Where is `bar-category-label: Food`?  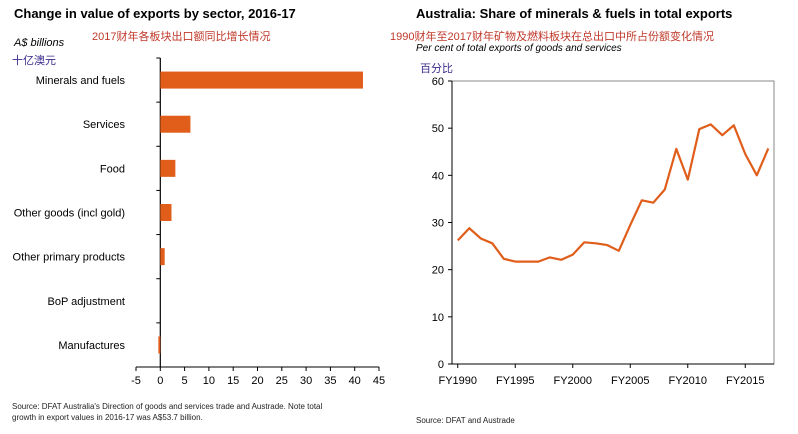 bar-category-label: Food is located at coordinates (112, 169).